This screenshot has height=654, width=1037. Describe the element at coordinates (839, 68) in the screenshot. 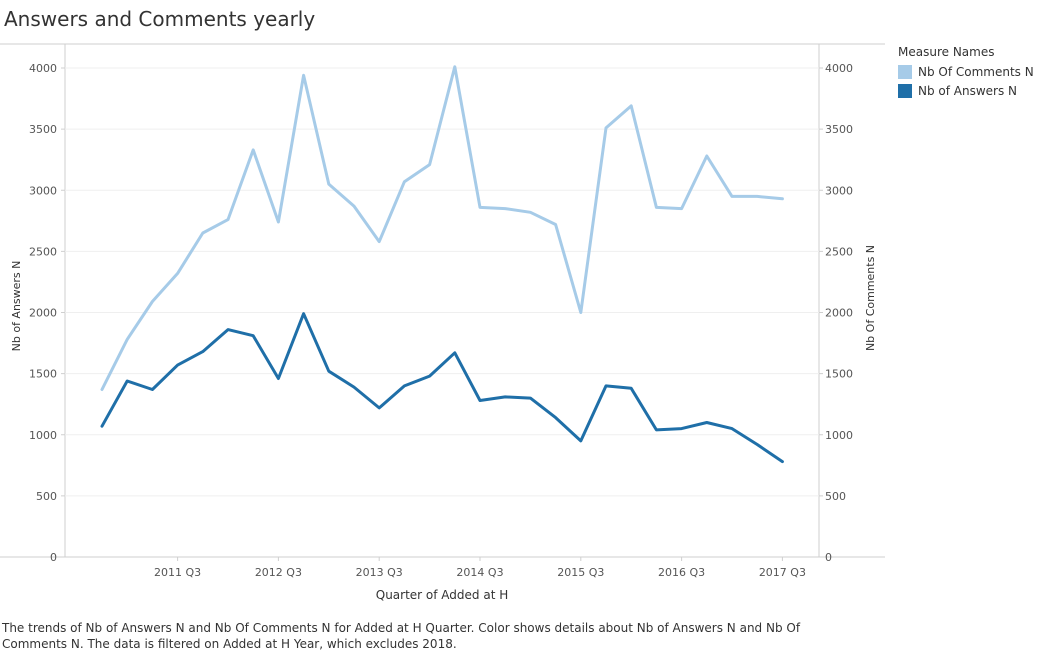

I see `y2-tick-label: 4000` at that location.